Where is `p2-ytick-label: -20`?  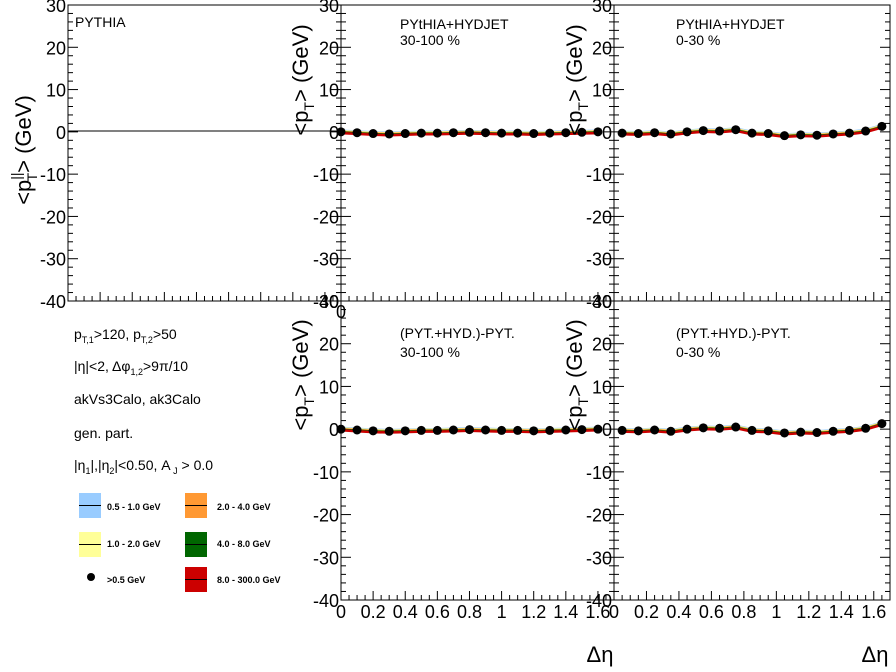 p2-ytick-label: -20 is located at coordinates (326, 217).